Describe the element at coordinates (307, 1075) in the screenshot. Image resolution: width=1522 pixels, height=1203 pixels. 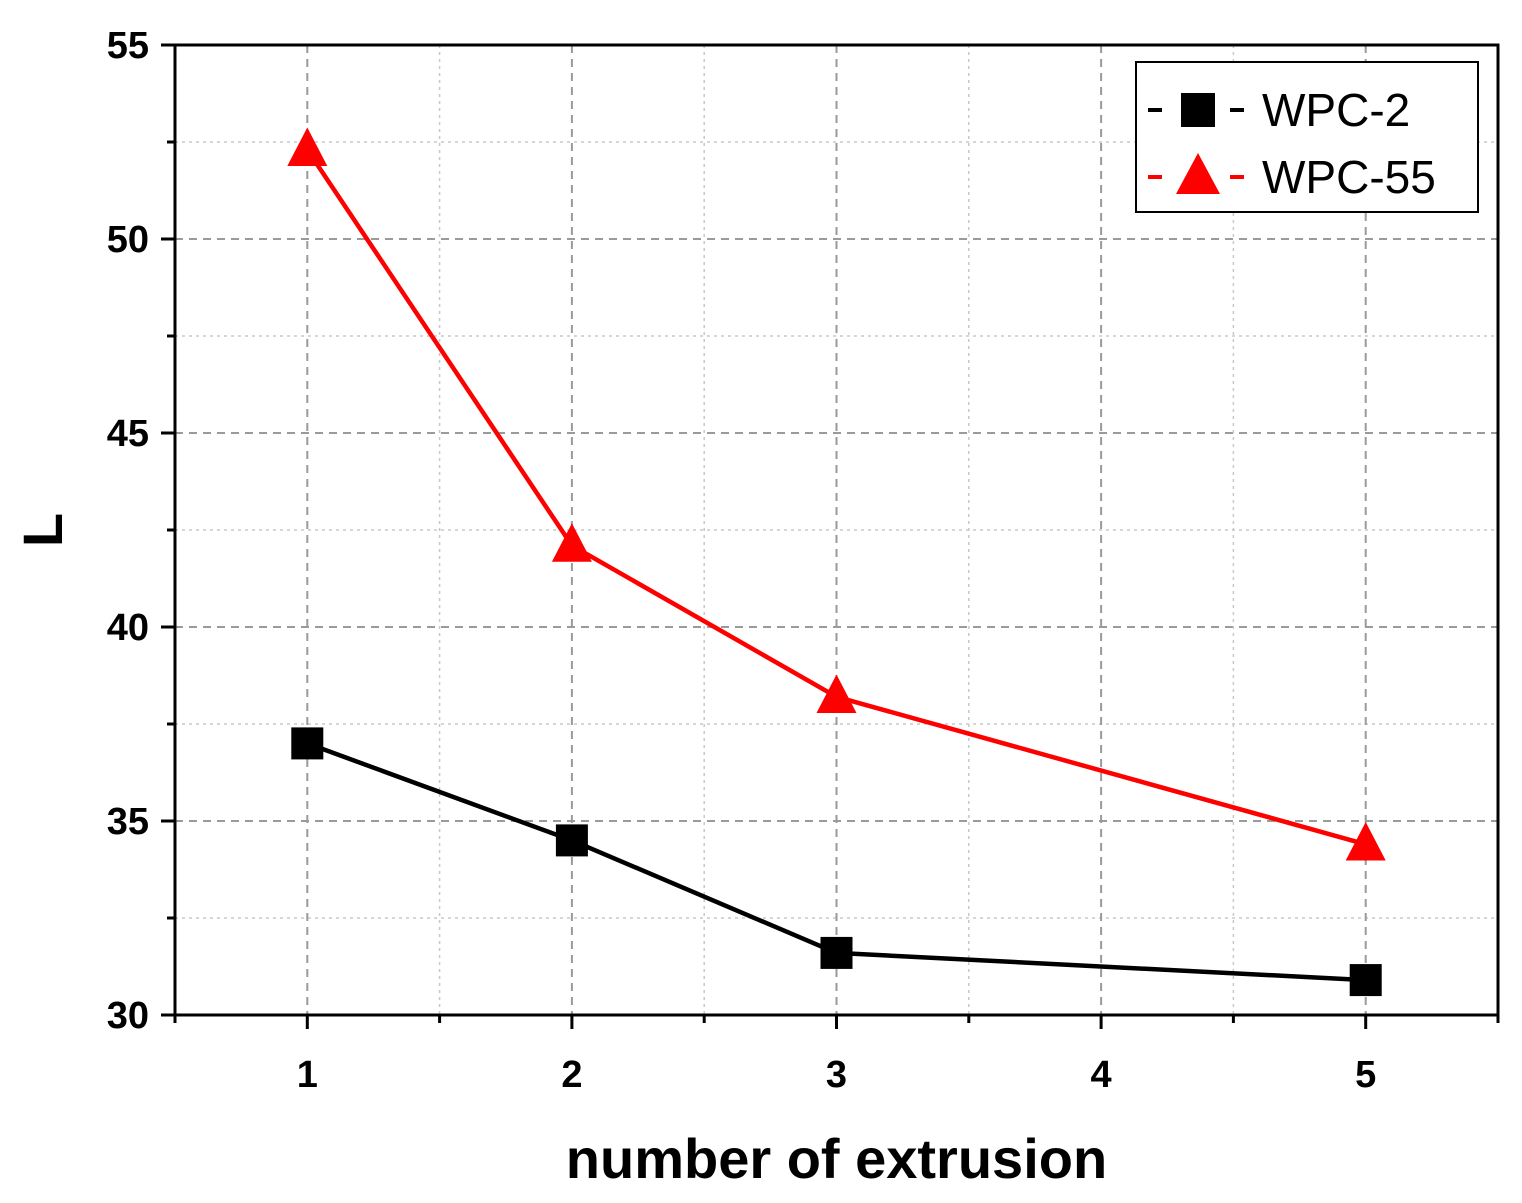
I see `x-tick-label: 1` at that location.